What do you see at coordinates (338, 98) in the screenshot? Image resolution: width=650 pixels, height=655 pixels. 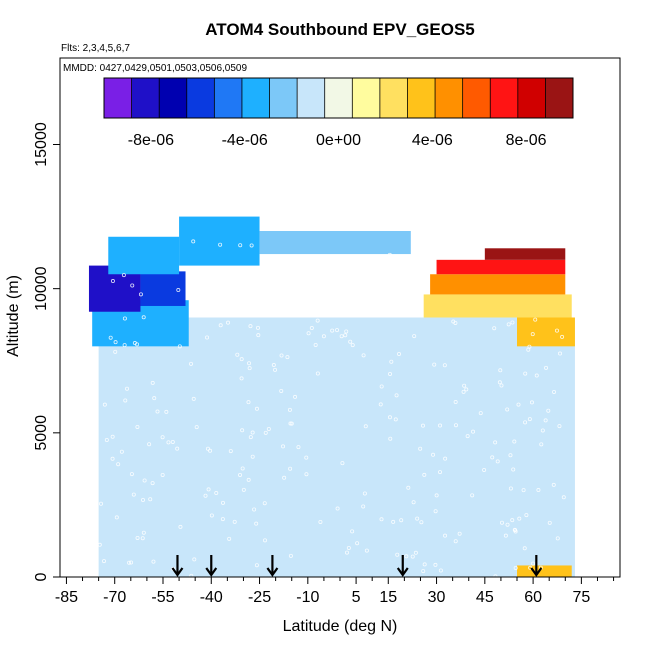 I see `colorbar-frame` at bounding box center [338, 98].